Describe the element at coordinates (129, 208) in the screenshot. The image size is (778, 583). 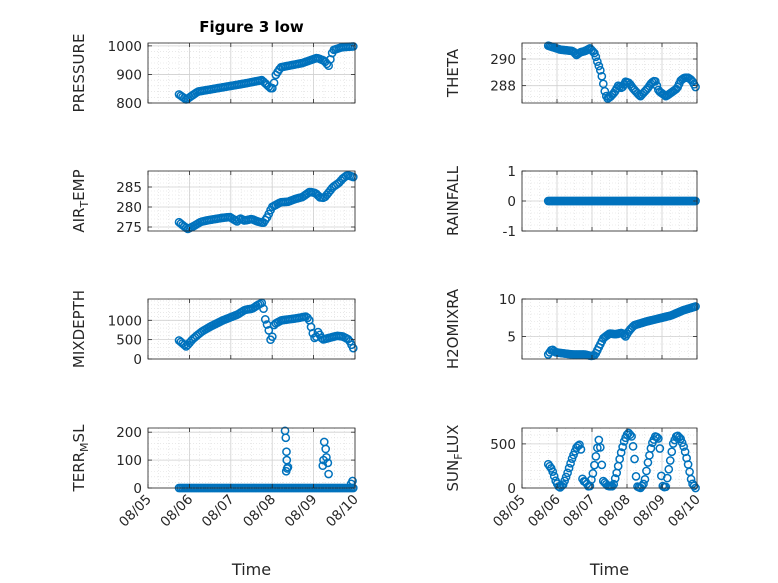
I see `y-tick-label: 280` at that location.